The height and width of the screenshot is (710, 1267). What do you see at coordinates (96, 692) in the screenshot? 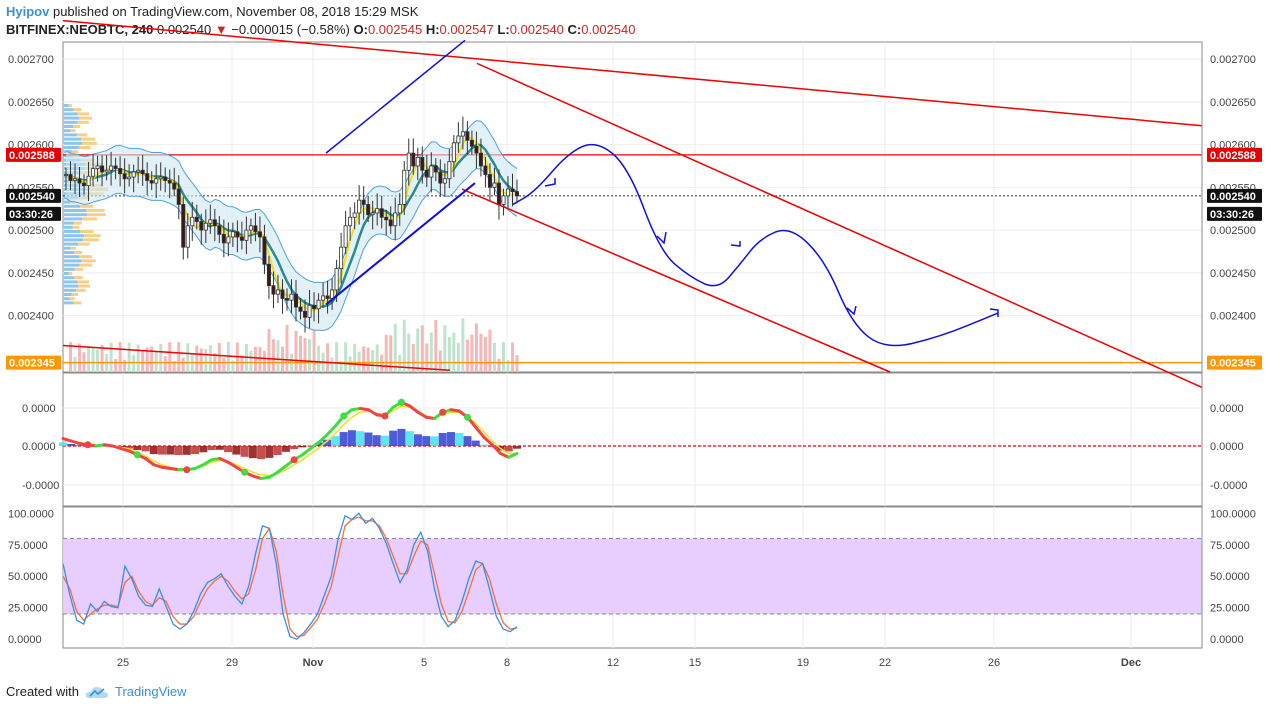
I see `tradingview-cloud-icon` at bounding box center [96, 692].